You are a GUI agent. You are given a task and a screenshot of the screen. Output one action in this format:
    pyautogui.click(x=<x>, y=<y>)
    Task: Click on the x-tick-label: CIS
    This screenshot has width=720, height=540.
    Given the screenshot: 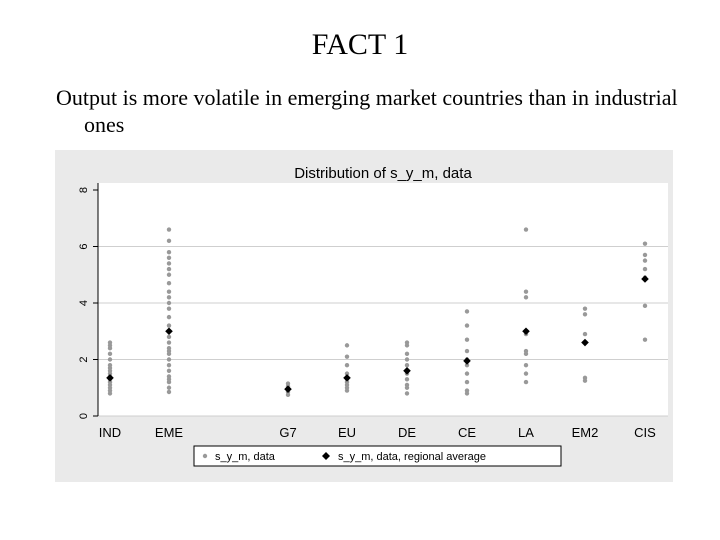 What is the action you would take?
    pyautogui.click(x=645, y=432)
    